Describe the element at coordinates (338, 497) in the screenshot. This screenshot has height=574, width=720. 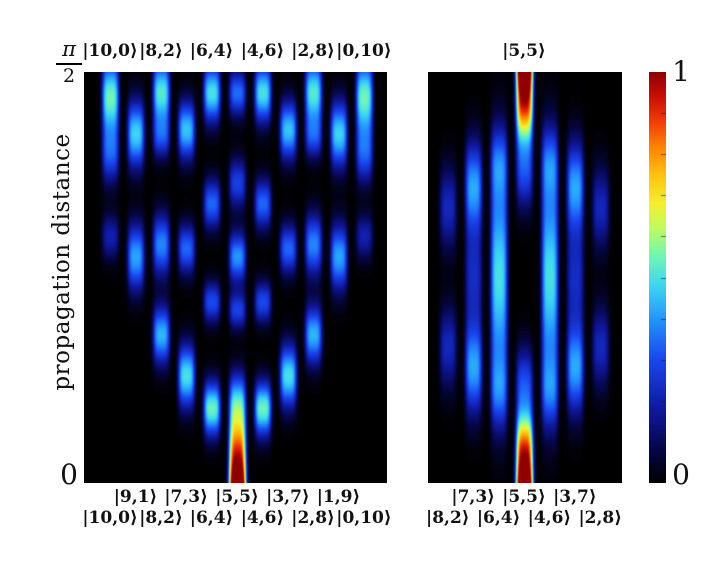
I see `state-label-bottom-row1: |1,9⟩` at that location.